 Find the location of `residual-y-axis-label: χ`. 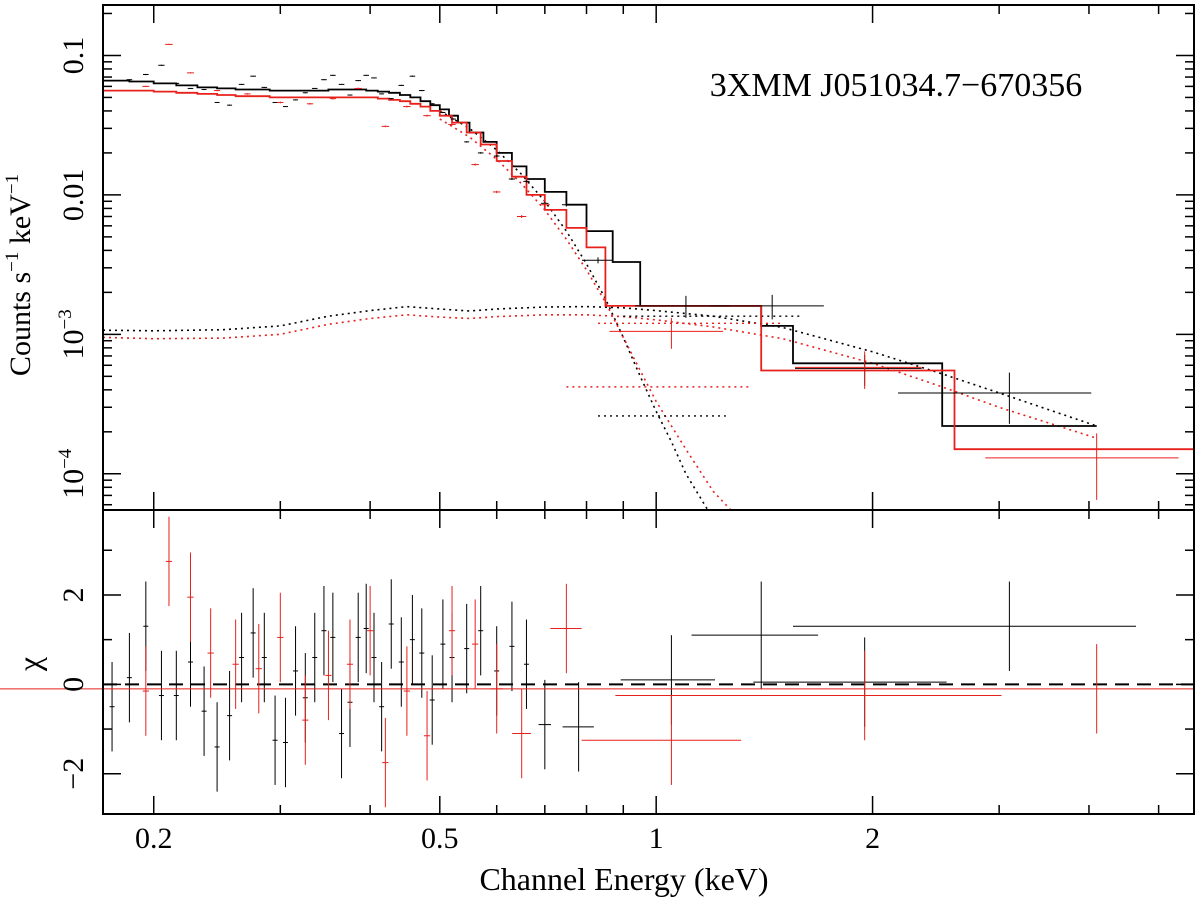

residual-y-axis-label: χ is located at coordinates (29, 664).